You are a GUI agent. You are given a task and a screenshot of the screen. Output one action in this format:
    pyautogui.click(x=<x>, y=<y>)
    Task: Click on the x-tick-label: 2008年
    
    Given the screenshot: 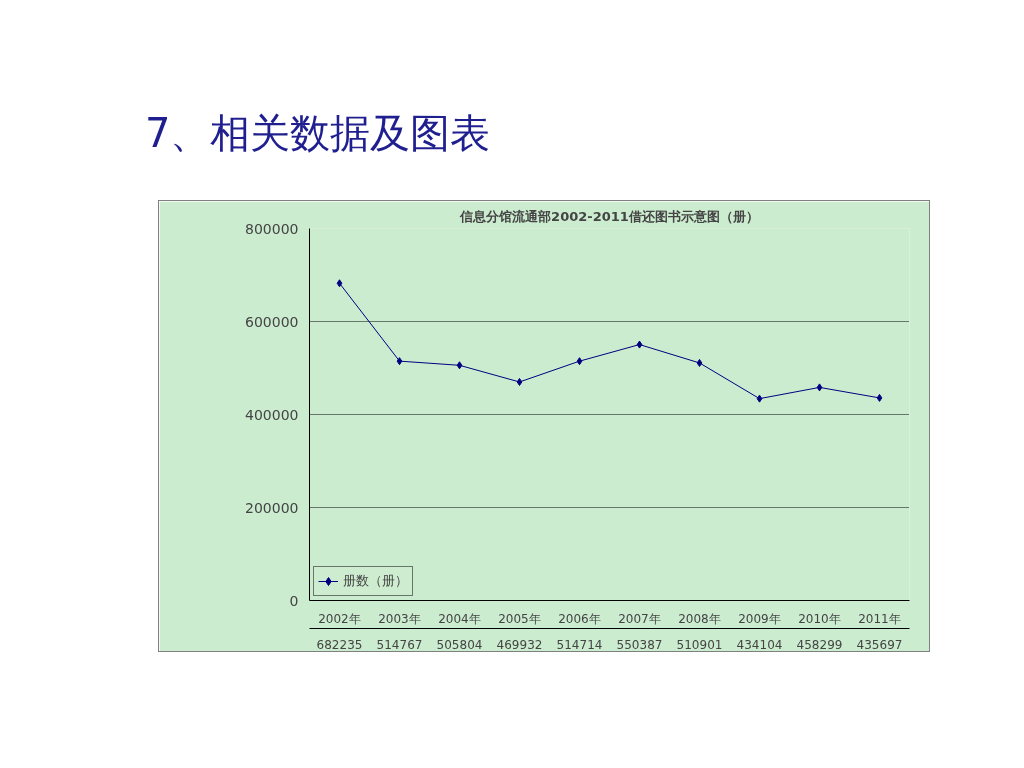 What is the action you would take?
    pyautogui.click(x=699, y=618)
    